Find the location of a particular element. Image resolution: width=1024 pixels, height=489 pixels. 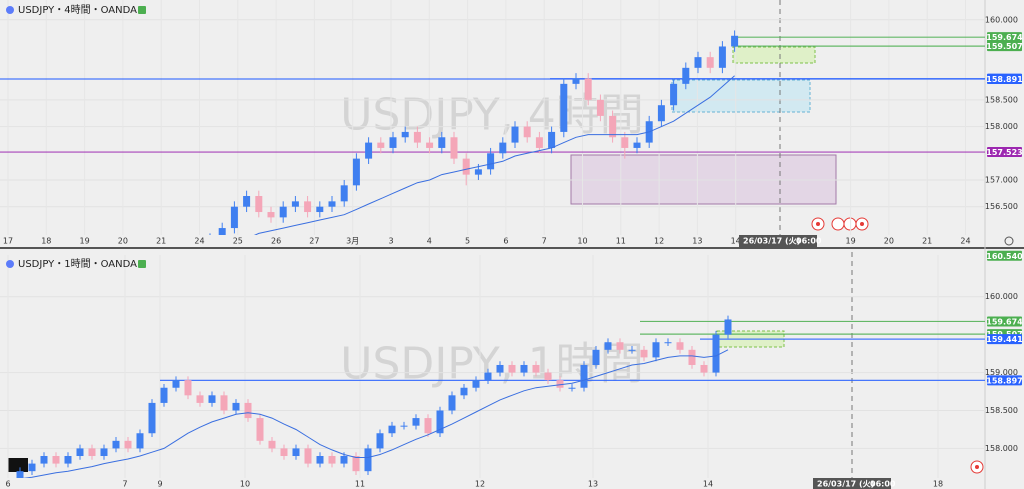

y-tick-label: 156.500 is located at coordinates (1001, 206).